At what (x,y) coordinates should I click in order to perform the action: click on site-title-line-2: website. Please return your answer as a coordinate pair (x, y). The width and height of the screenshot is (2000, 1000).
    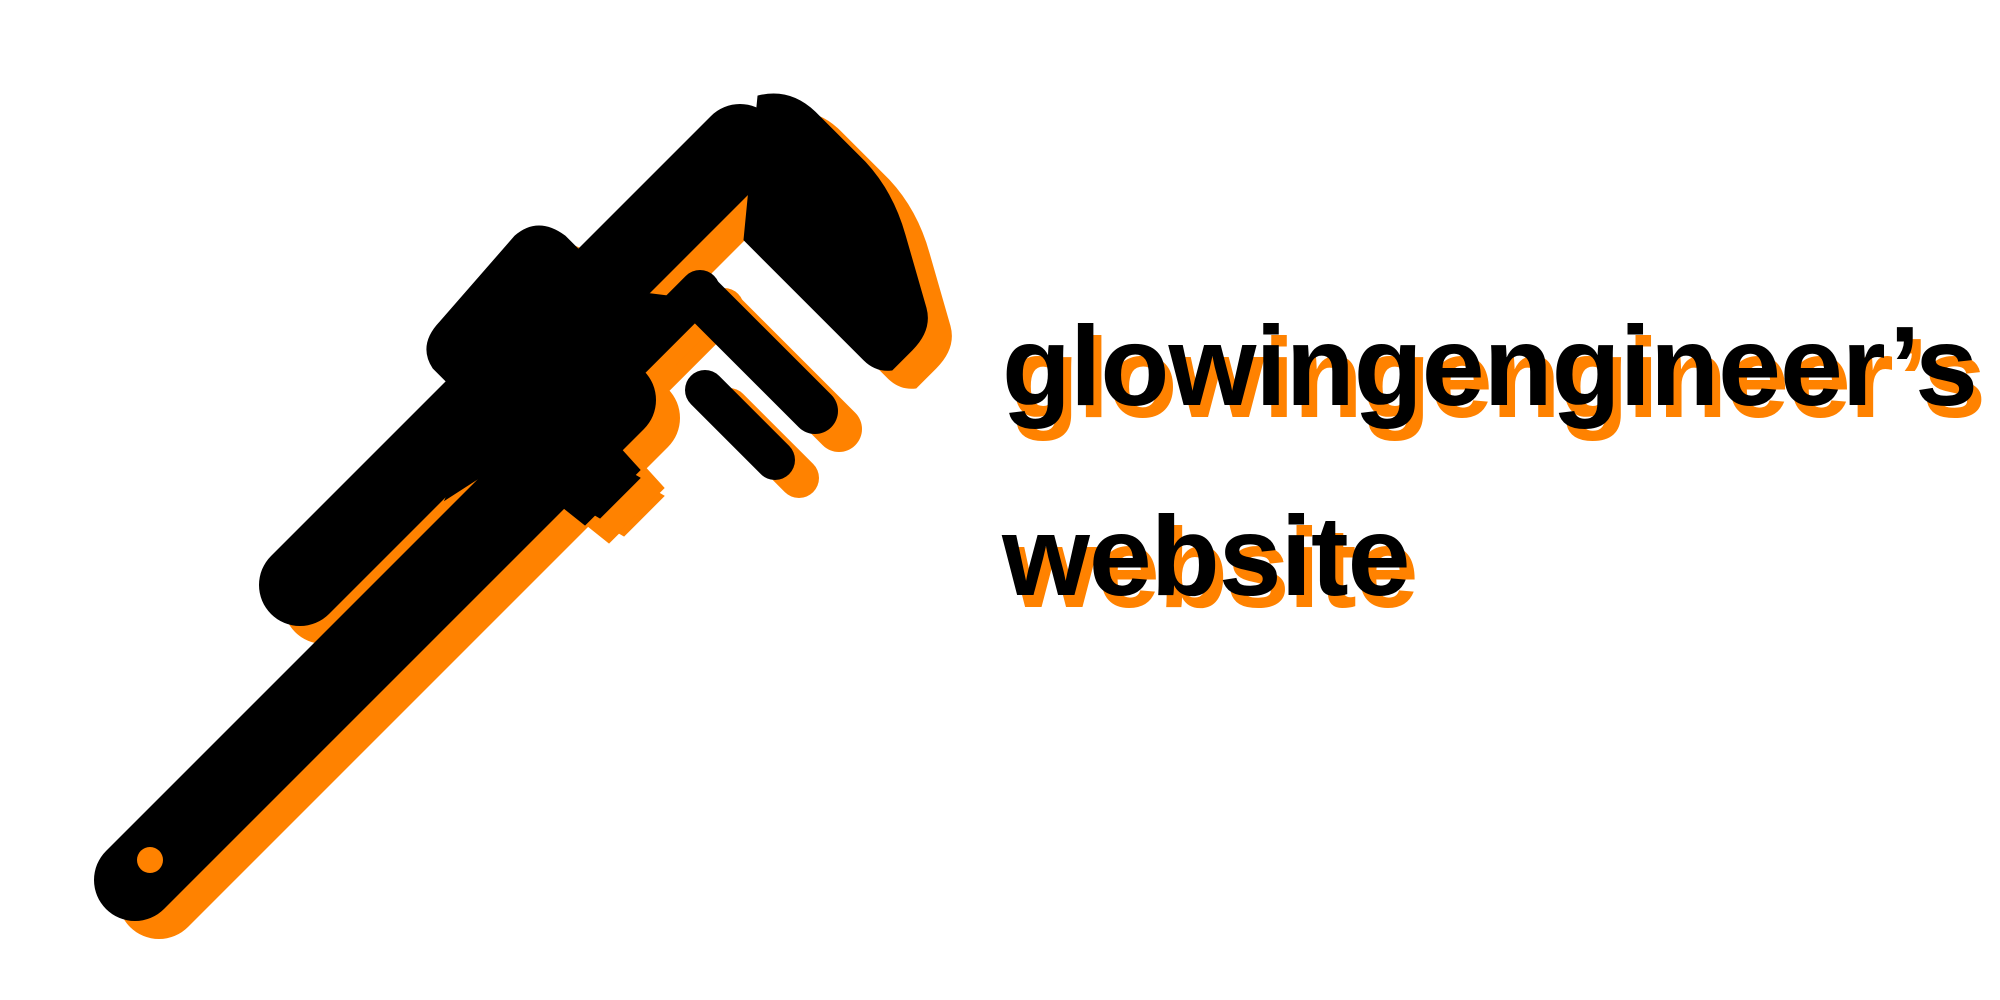
    Looking at the image, I should click on (1206, 556).